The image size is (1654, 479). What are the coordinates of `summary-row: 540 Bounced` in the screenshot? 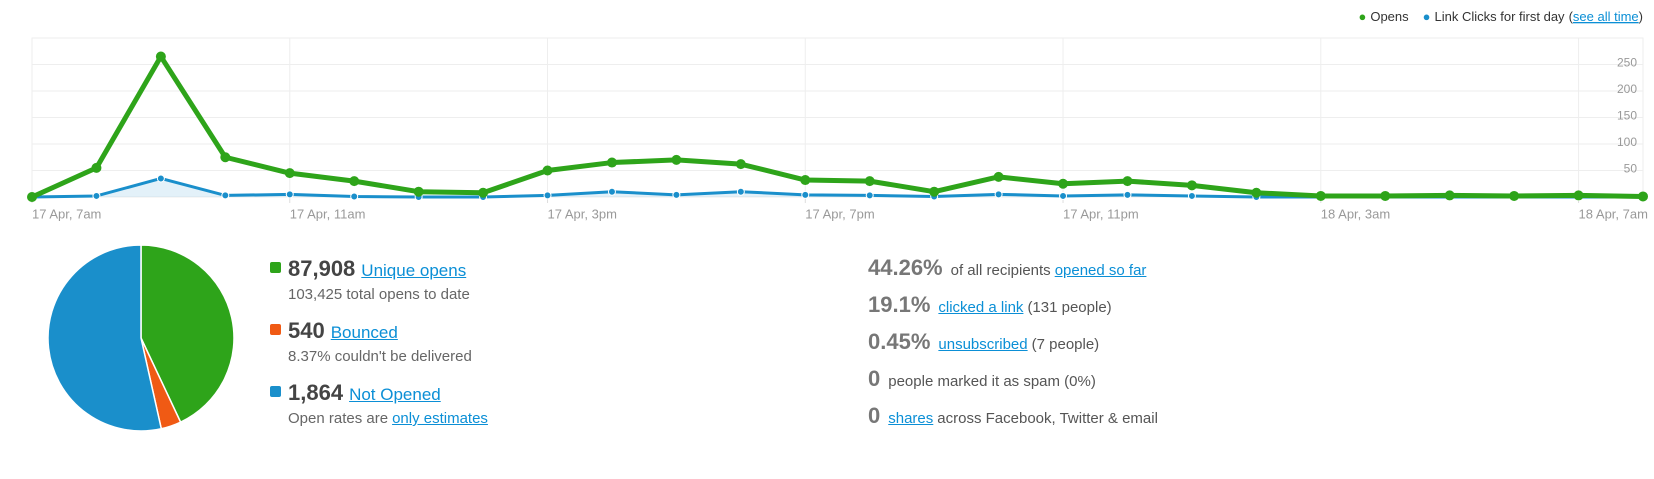 It's located at (334, 331).